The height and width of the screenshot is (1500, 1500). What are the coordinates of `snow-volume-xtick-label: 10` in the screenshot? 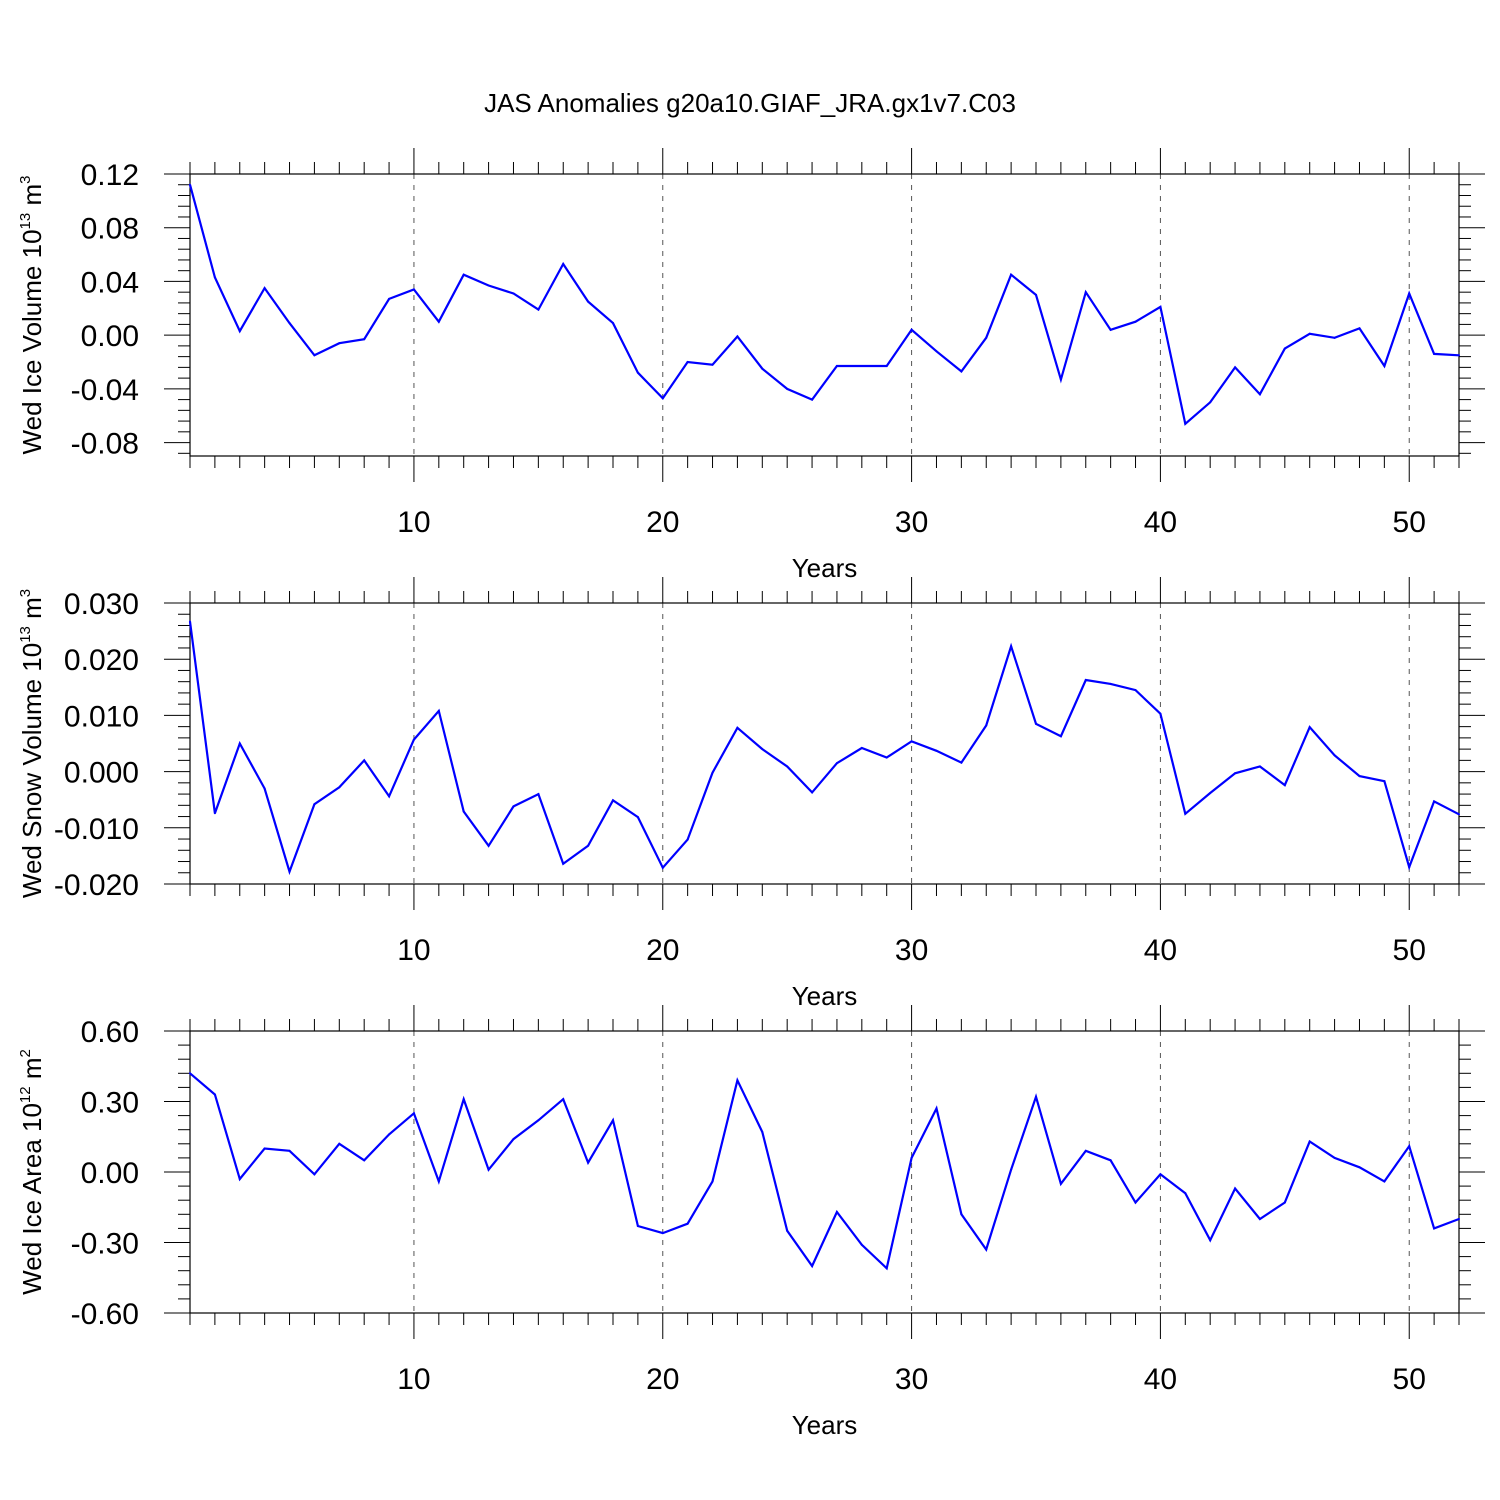 It's located at (413, 950).